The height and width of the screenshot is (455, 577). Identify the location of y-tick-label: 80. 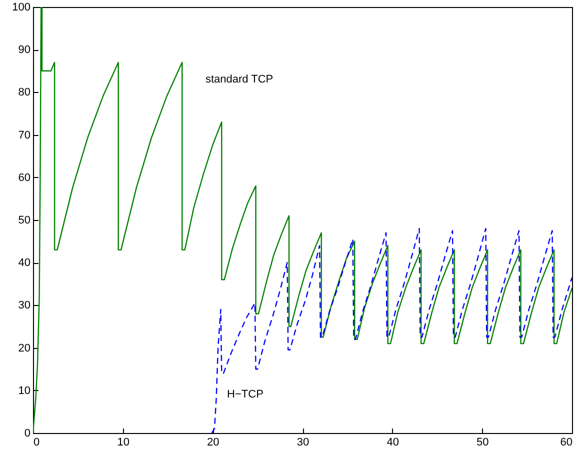
(24, 92).